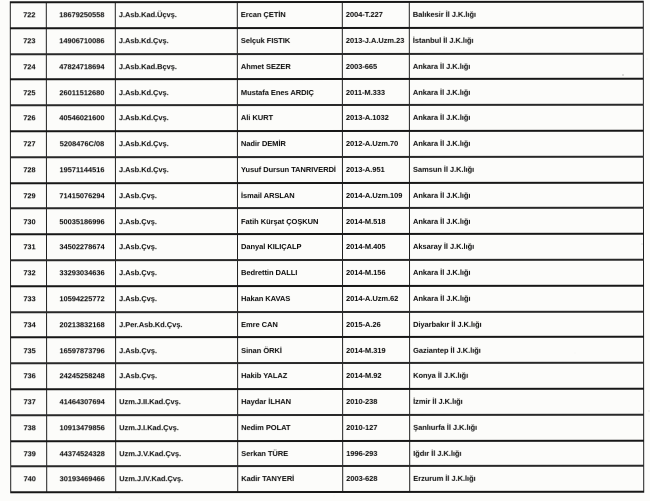 This screenshot has height=501, width=650. Describe the element at coordinates (81, 324) in the screenshot. I see `cell-id: 20213832168` at that location.